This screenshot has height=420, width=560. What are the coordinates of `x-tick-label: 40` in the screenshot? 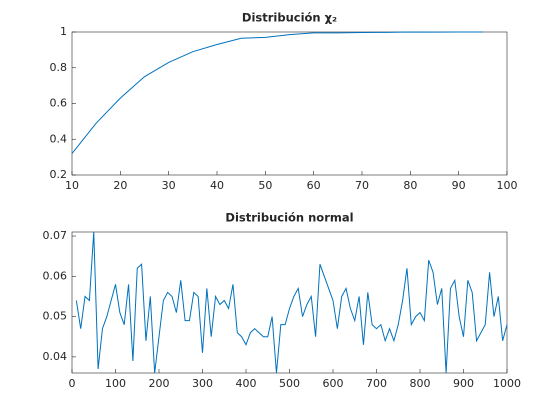 It's located at (217, 185).